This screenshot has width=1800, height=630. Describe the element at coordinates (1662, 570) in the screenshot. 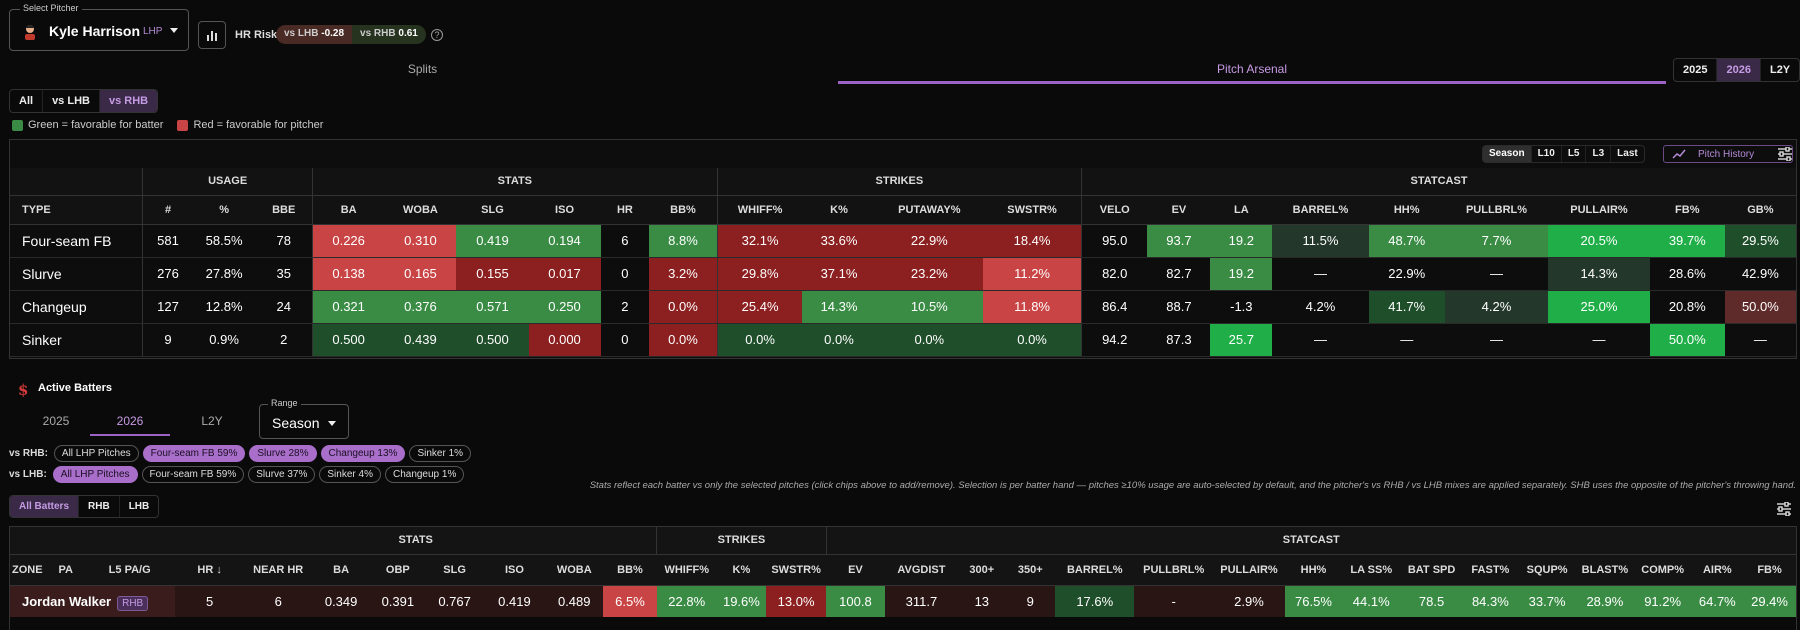

I see `batter-col-comp: COMP%` at that location.